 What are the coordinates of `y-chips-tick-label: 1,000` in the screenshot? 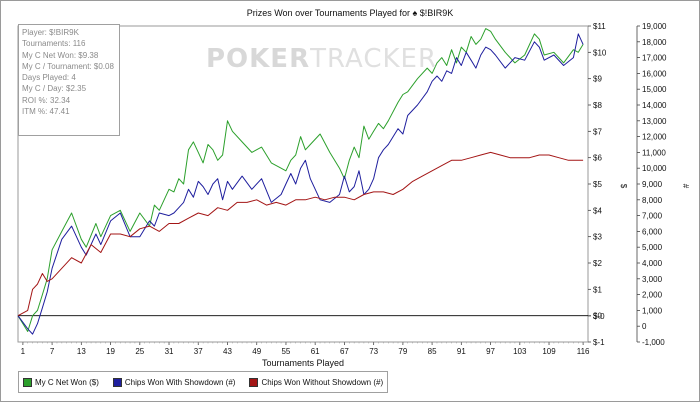 It's located at (652, 310).